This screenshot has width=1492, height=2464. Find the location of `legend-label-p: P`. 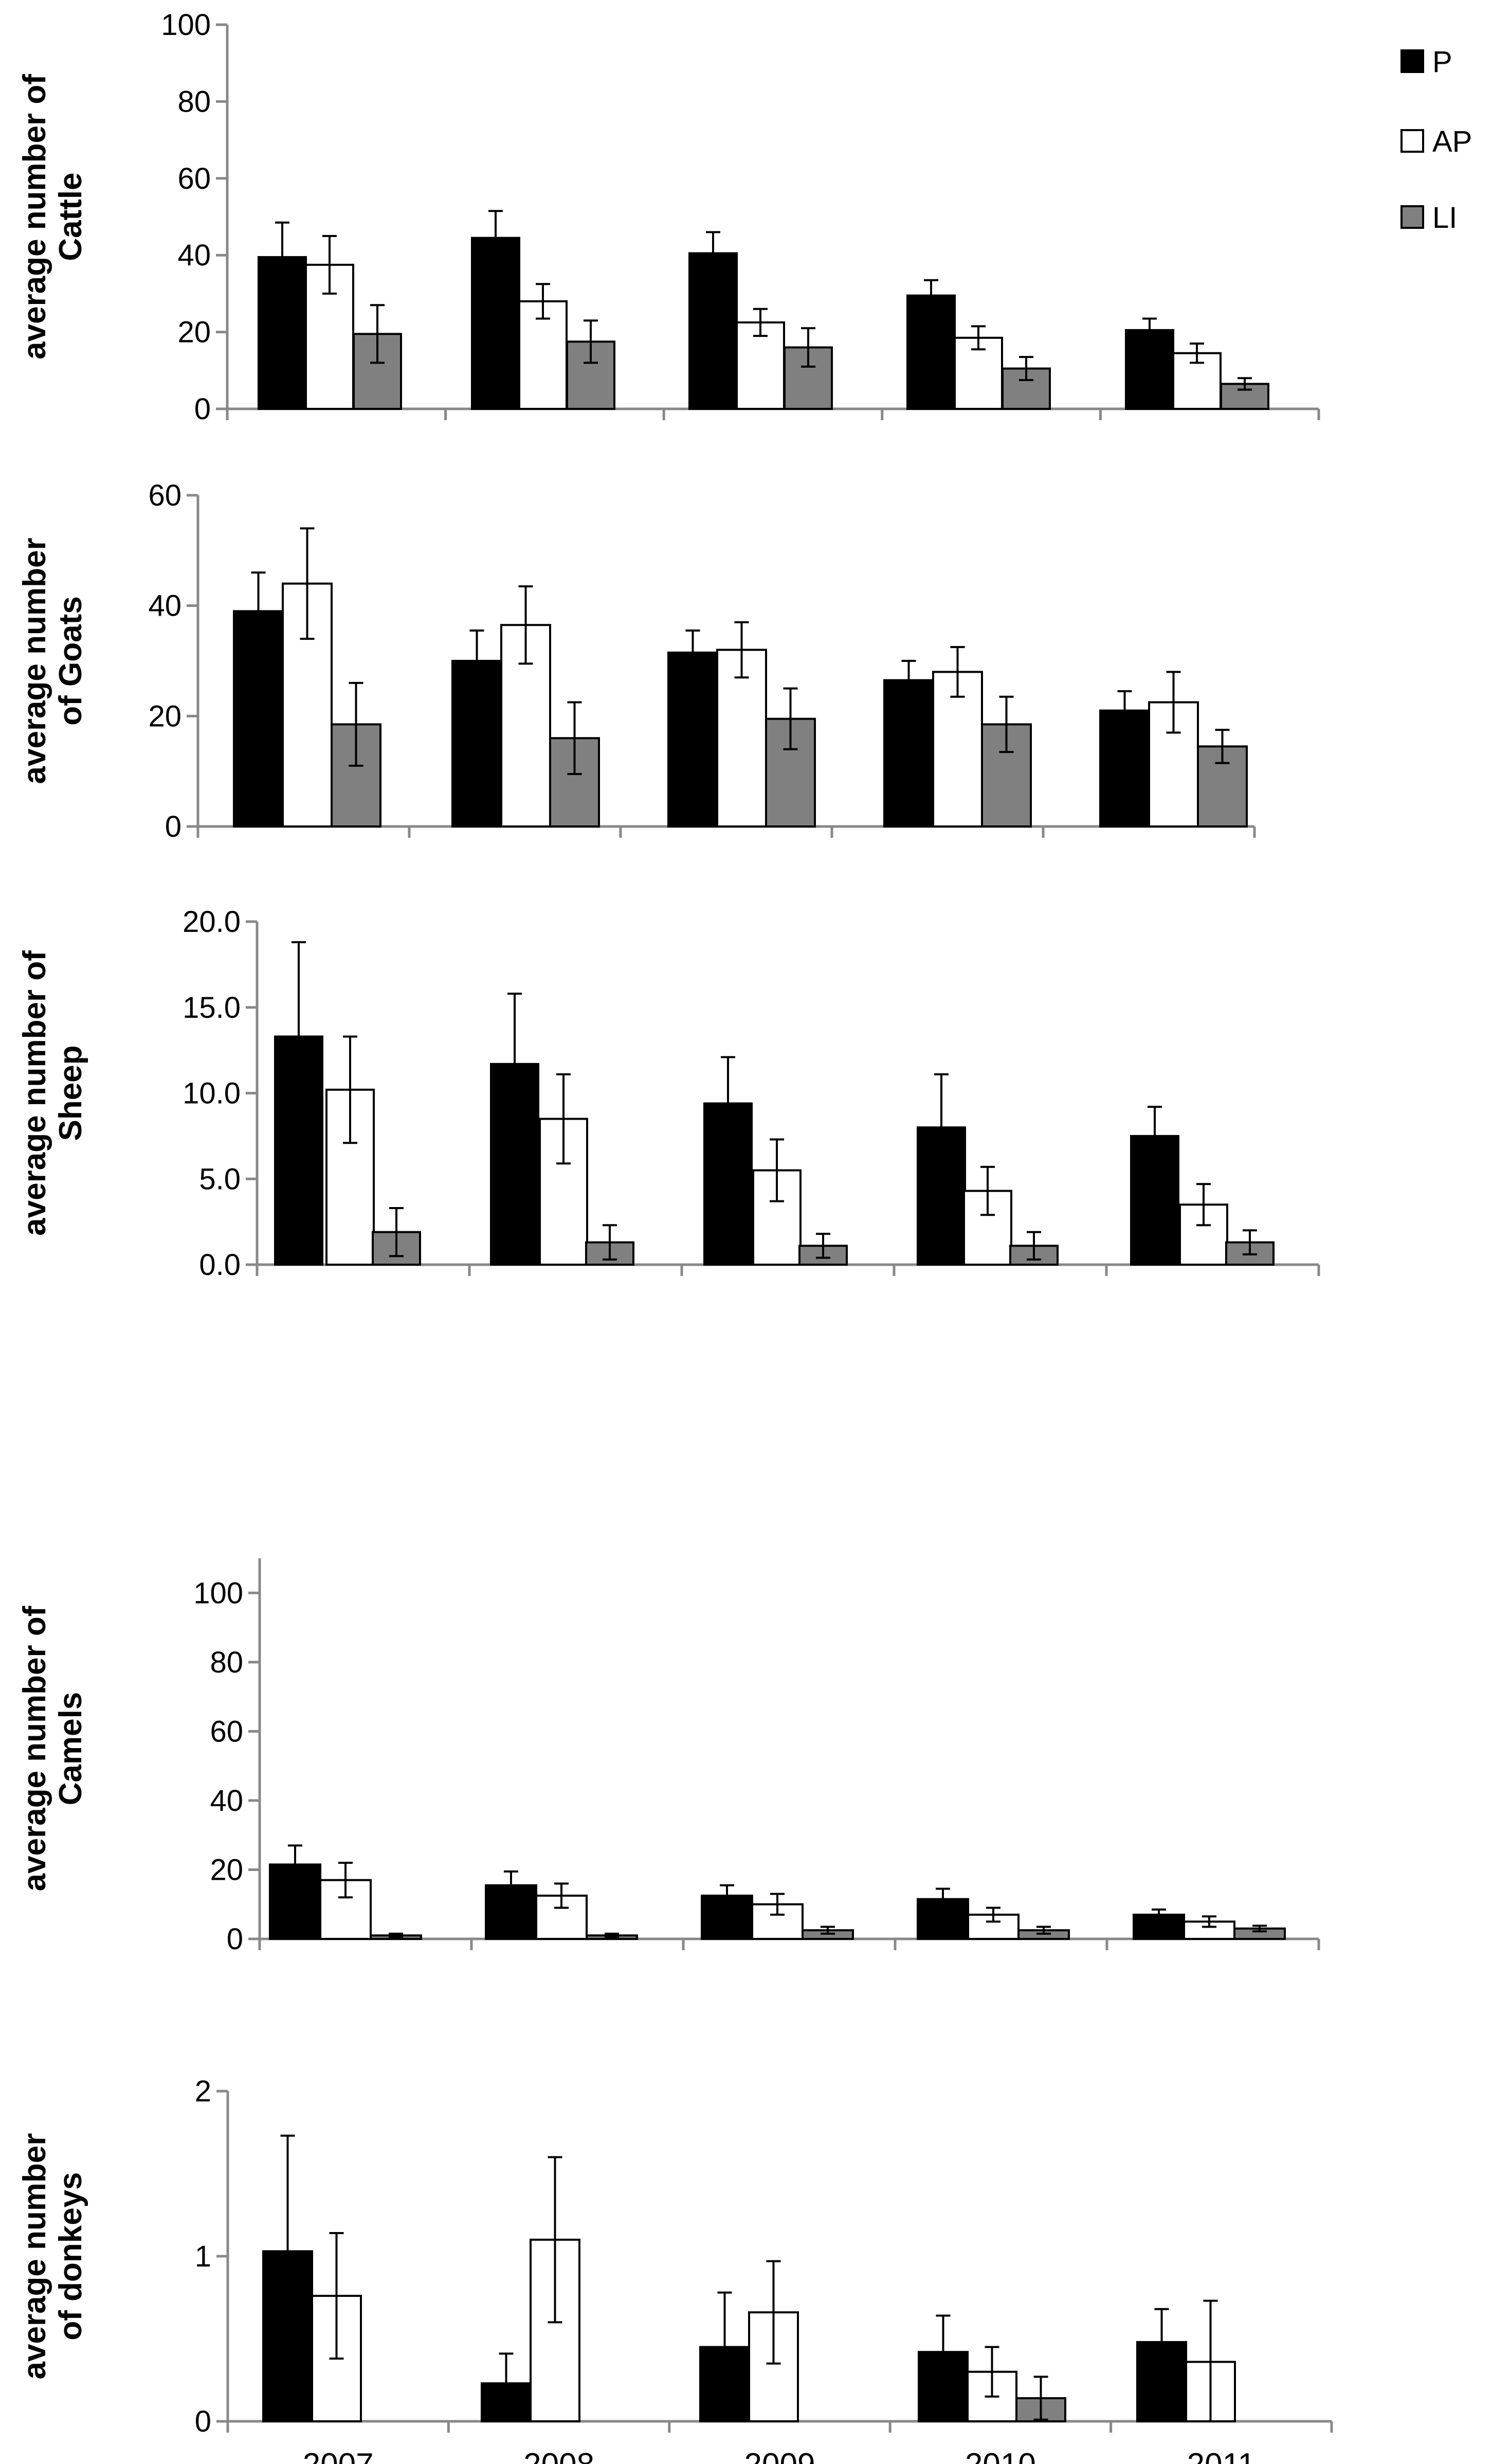

legend-label-p: P is located at coordinates (1442, 62).